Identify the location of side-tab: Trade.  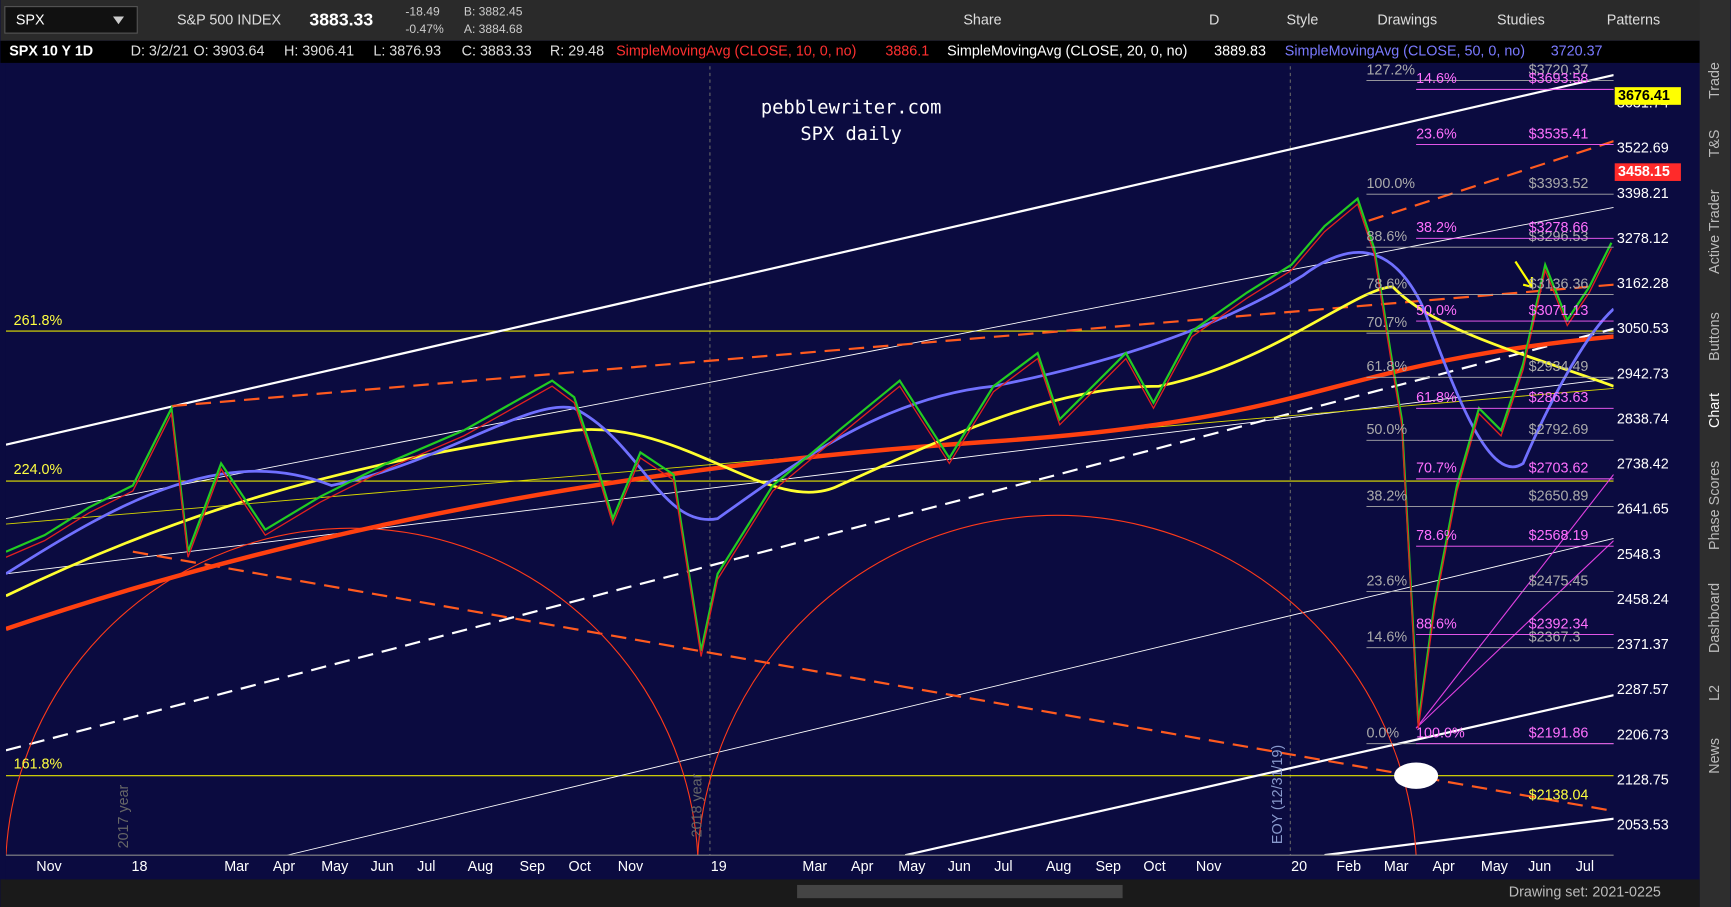
(1715, 80).